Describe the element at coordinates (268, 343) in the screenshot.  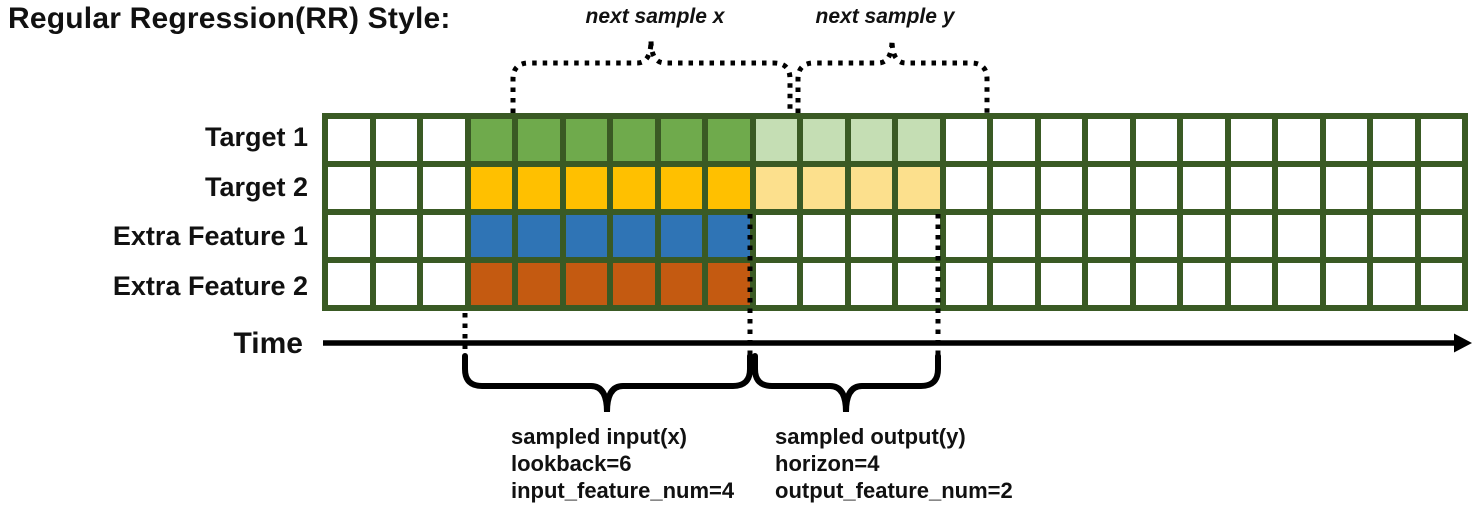
I see `time-axis-label: Time` at that location.